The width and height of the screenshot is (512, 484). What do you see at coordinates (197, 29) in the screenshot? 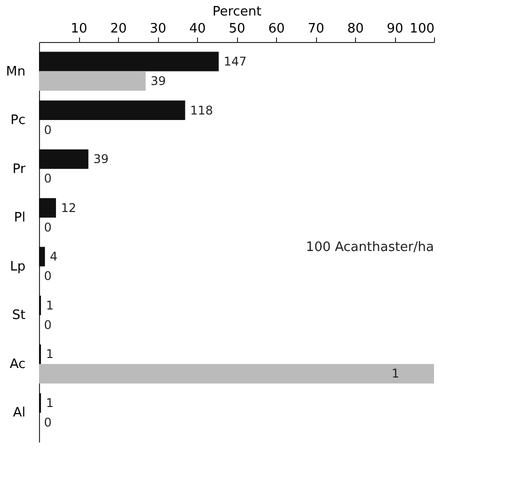
I see `x-tick-label: 40` at bounding box center [197, 29].